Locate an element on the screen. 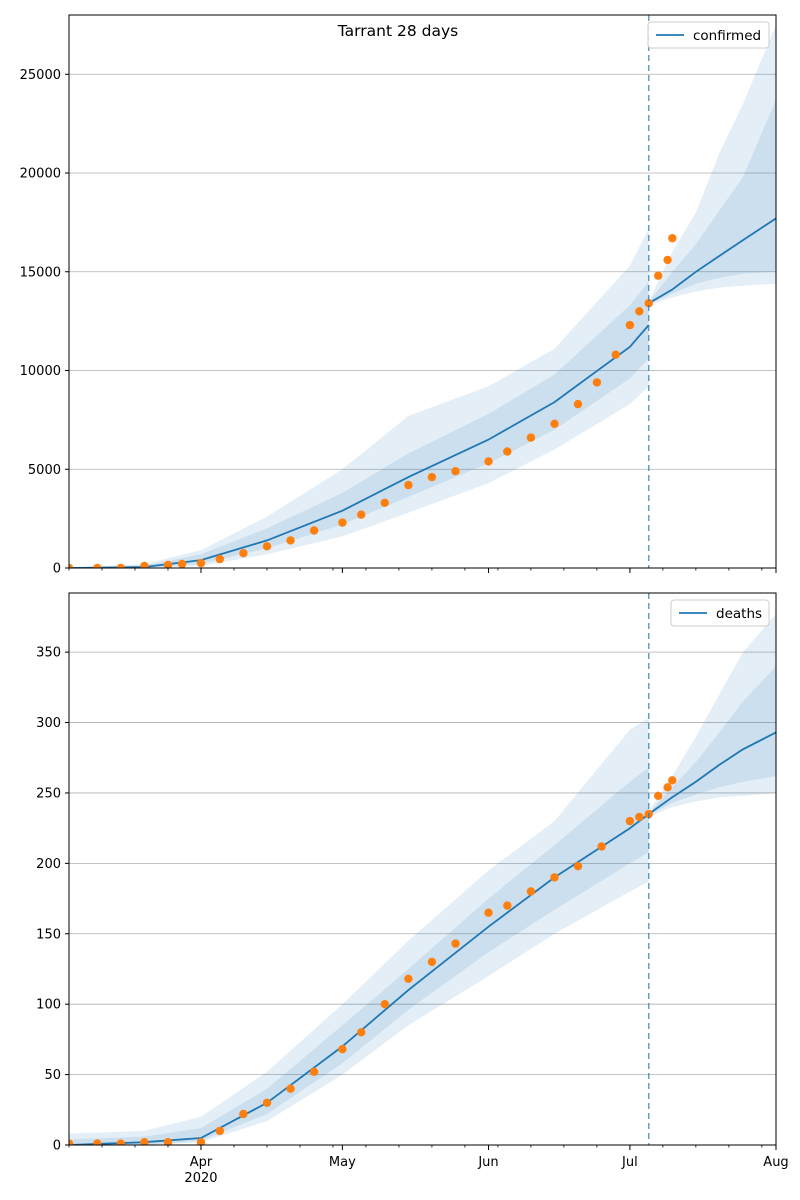 This screenshot has height=1200, width=800. legend-label: deaths is located at coordinates (739, 614).